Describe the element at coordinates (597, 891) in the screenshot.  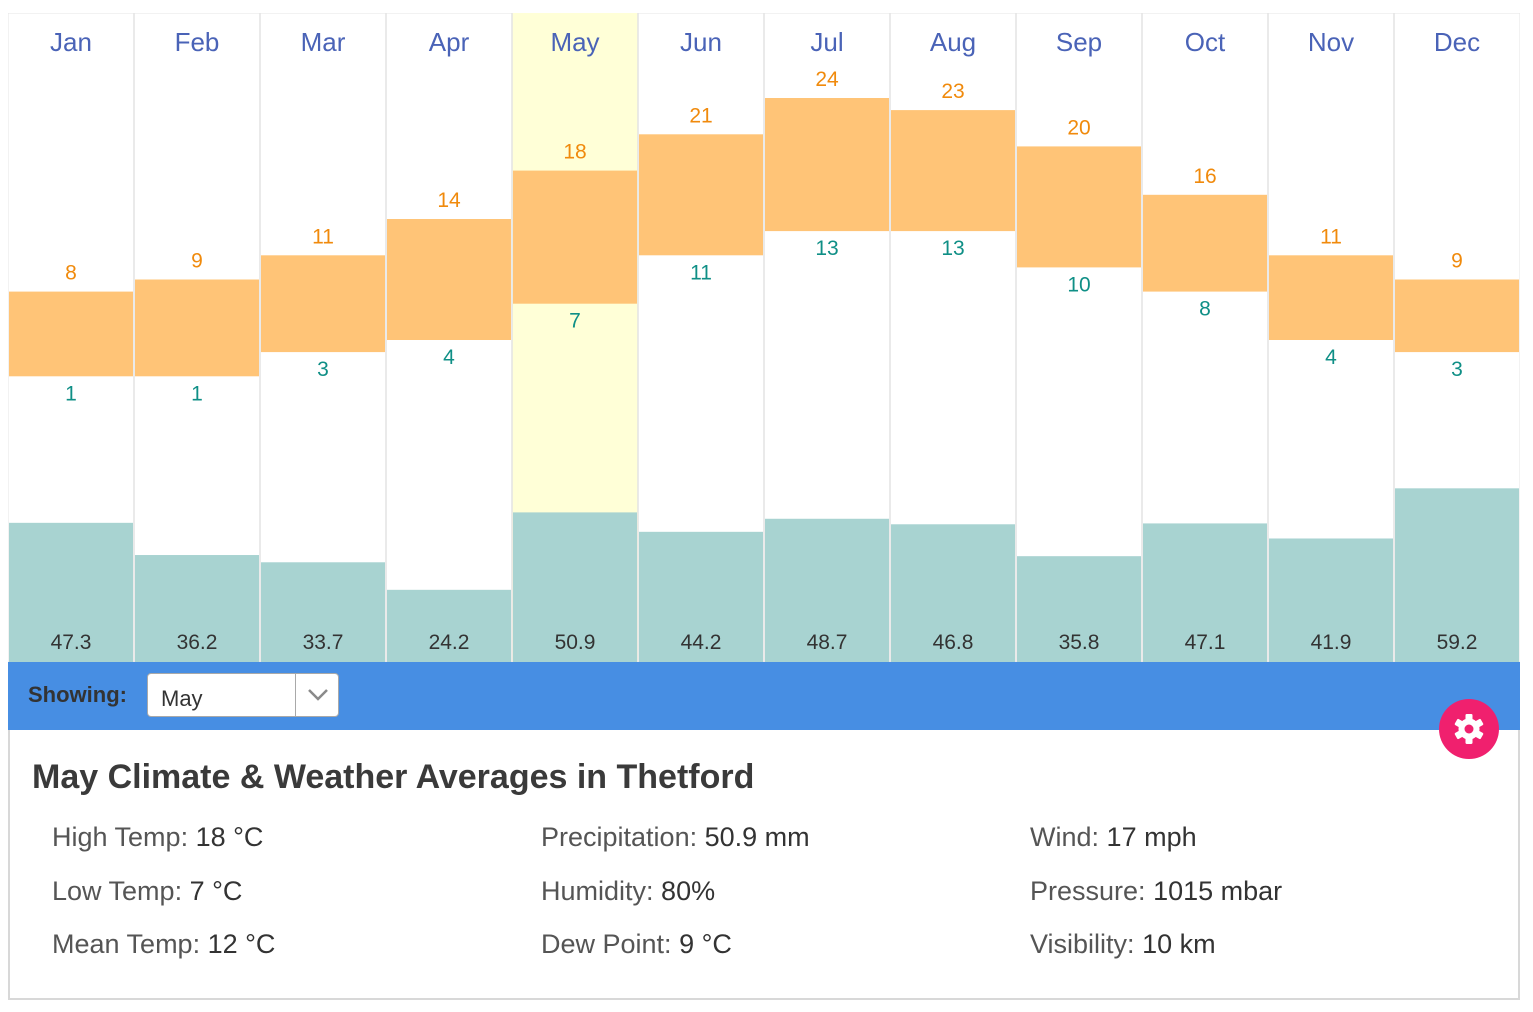
I see `stat-label: Humidity:` at that location.